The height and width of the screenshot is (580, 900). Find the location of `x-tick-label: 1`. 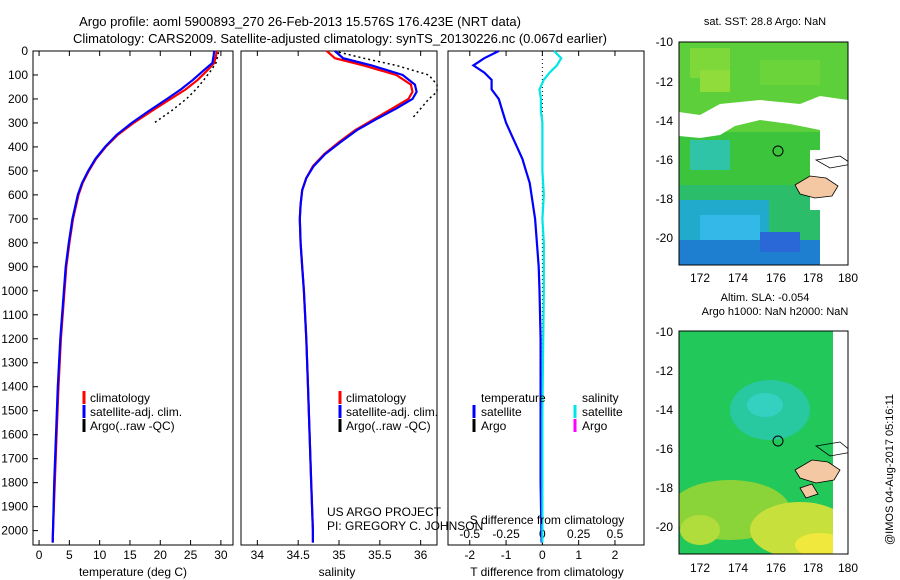

x-tick-label: 1 is located at coordinates (578, 555).